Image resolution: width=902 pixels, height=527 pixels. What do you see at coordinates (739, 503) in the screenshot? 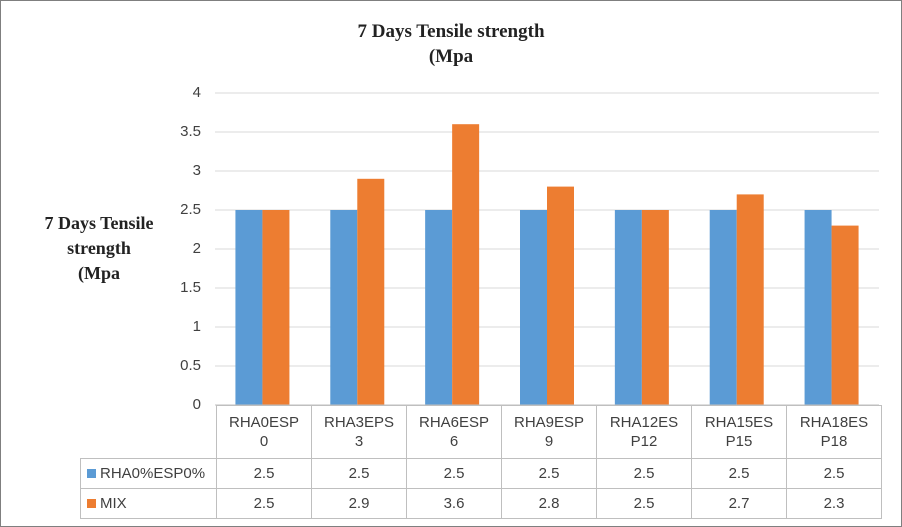
I see `data-label: 2.7` at bounding box center [739, 503].